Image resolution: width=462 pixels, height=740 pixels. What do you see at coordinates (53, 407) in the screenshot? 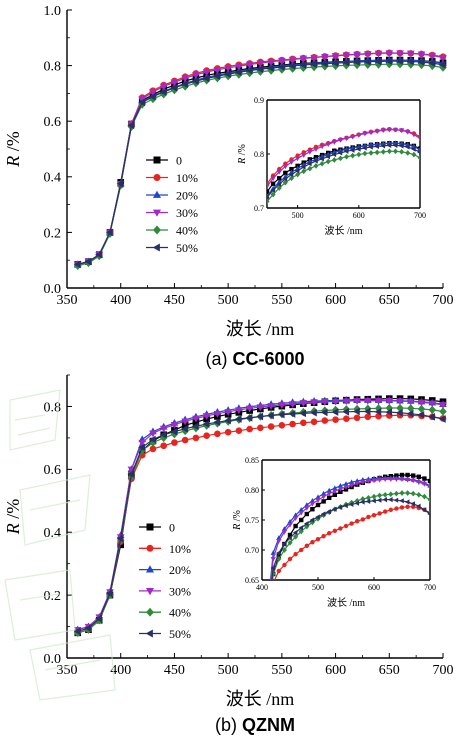
I see `y-tick-label: 0.8` at bounding box center [53, 407].